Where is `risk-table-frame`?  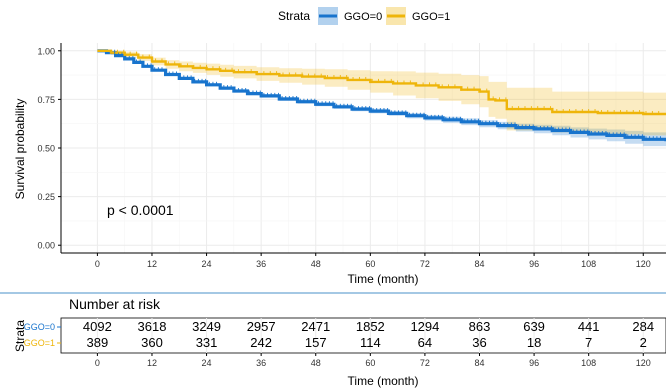
risk-table-frame is located at coordinates (363, 335).